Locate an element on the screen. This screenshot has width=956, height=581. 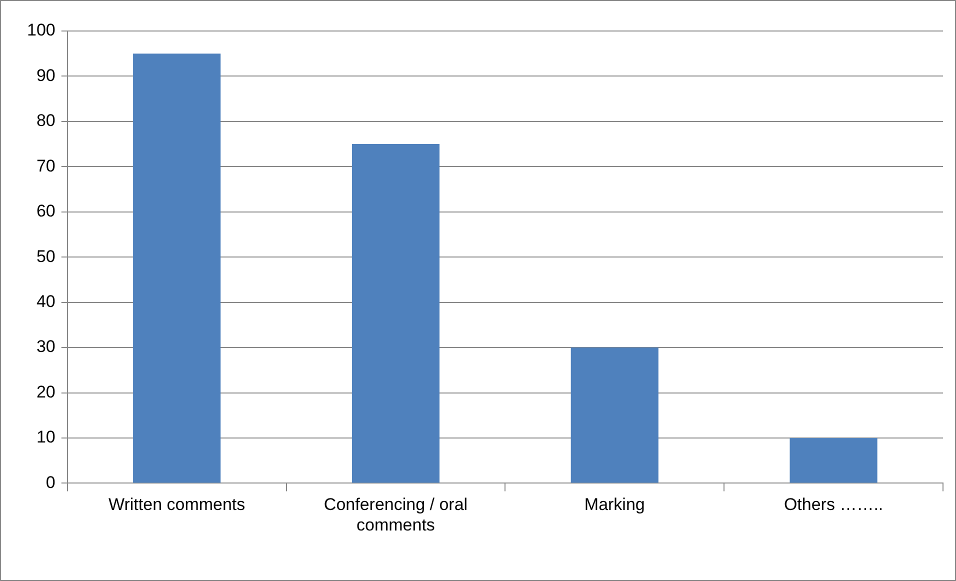
x-tick-label: Others …….. is located at coordinates (834, 504).